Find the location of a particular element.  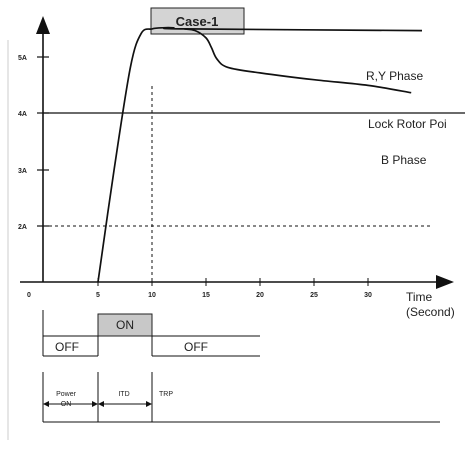

timing-off2-label: OFF is located at coordinates (196, 347).